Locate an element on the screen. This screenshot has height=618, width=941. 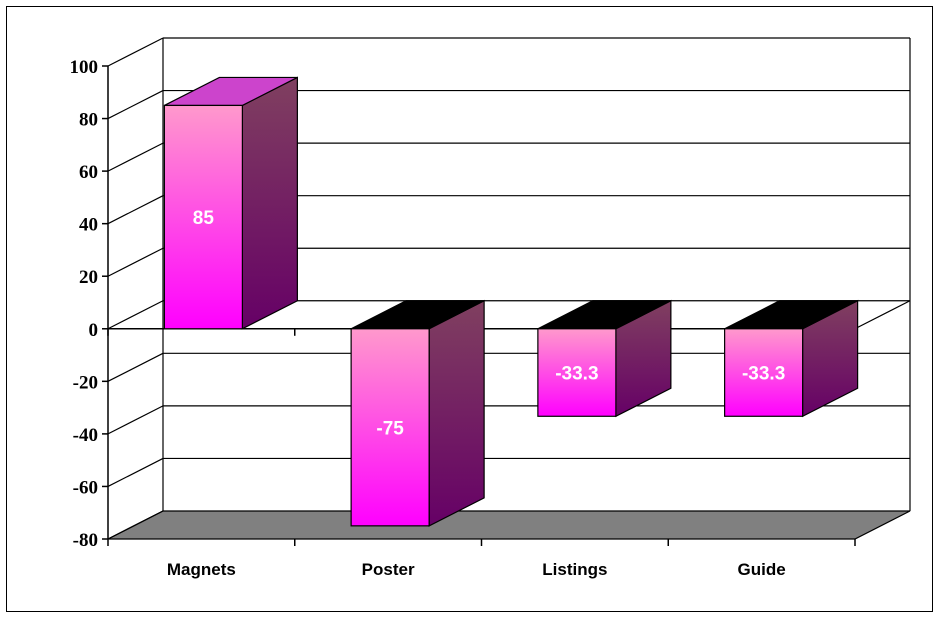
y-tick-label: -20 is located at coordinates (85, 382).